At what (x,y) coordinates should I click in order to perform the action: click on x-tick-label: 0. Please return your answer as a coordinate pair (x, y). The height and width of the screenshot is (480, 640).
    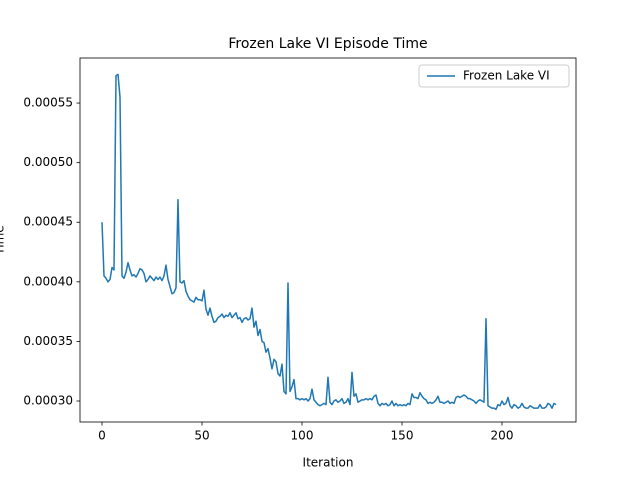
    Looking at the image, I should click on (102, 436).